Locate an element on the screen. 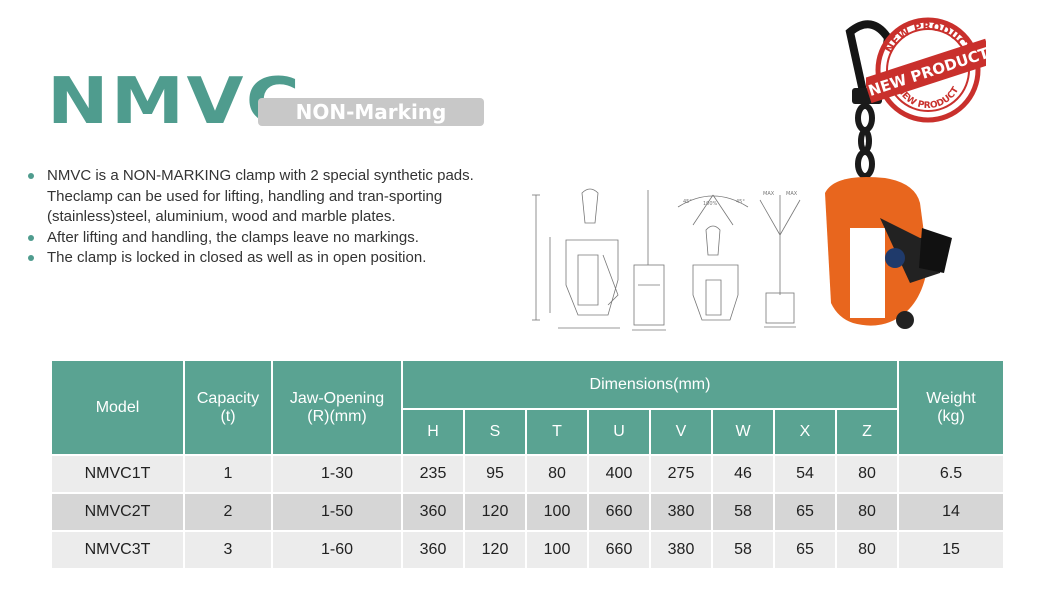 Image resolution: width=1063 pixels, height=608 pixels. header-dim-x: X is located at coordinates (805, 432).